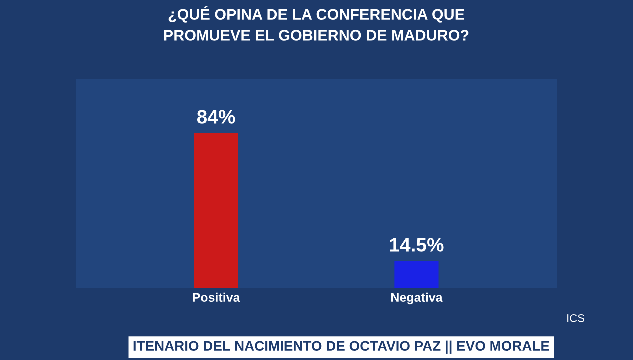  Describe the element at coordinates (576, 318) in the screenshot. I see `text: ICS` at that location.